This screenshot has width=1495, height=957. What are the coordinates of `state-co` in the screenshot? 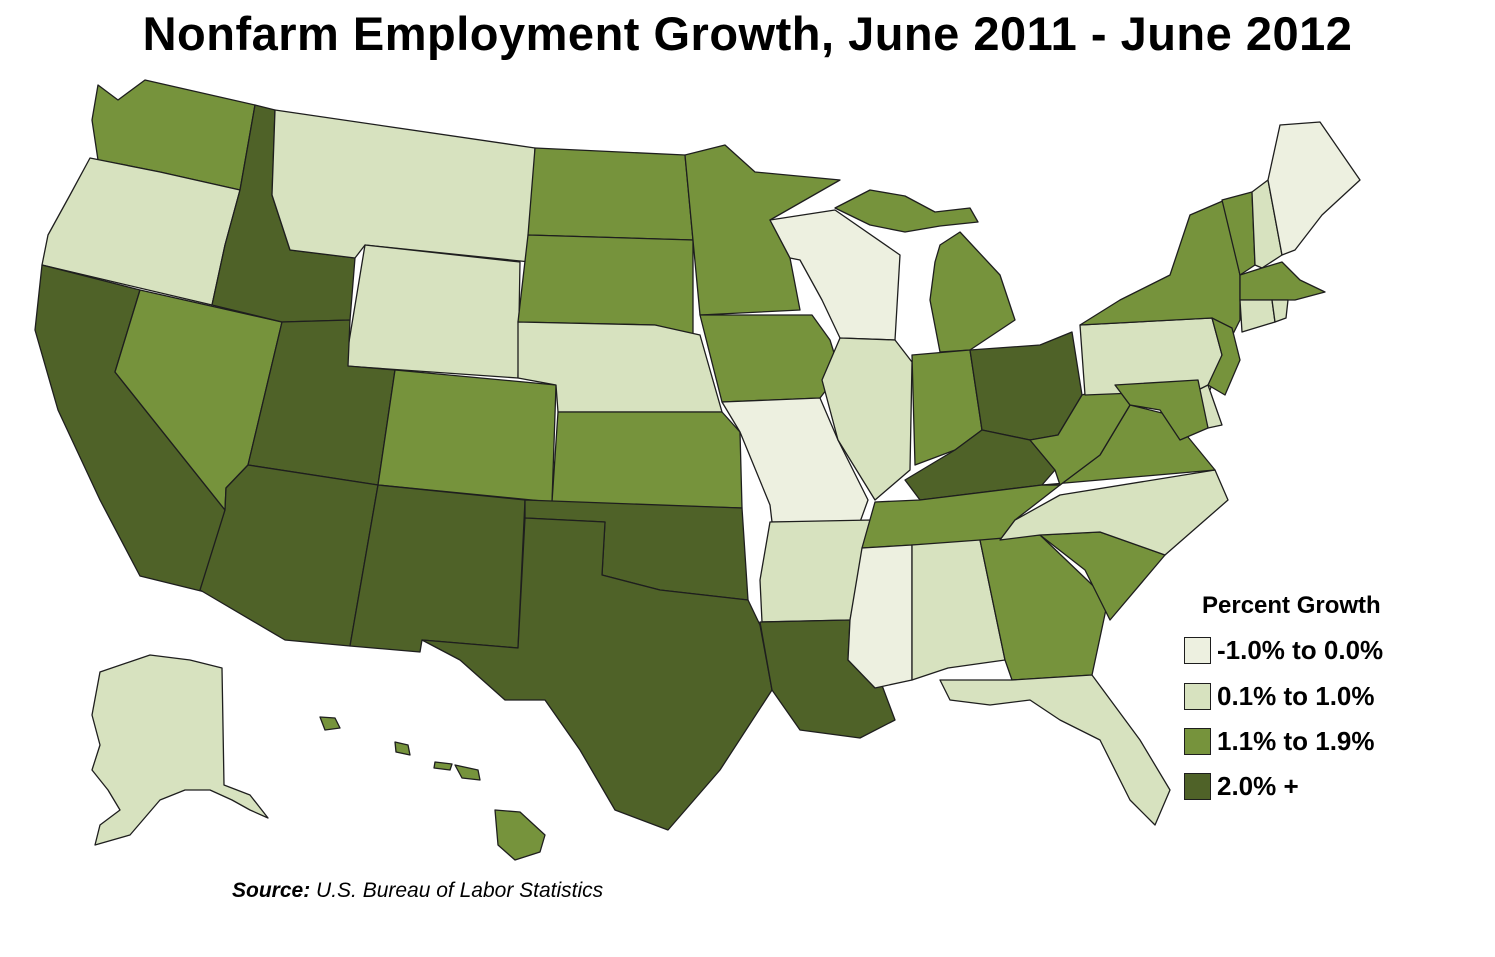 It's located at (467, 436).